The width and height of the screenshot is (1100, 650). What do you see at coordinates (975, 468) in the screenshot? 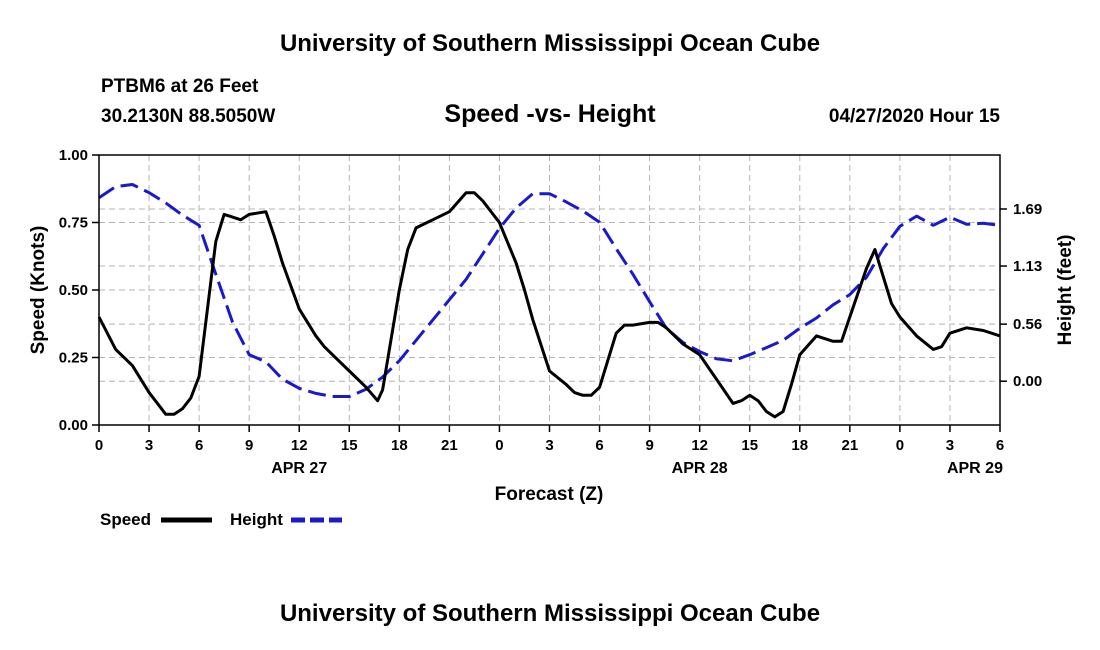
I see `x-date-label: APR 29` at bounding box center [975, 468].